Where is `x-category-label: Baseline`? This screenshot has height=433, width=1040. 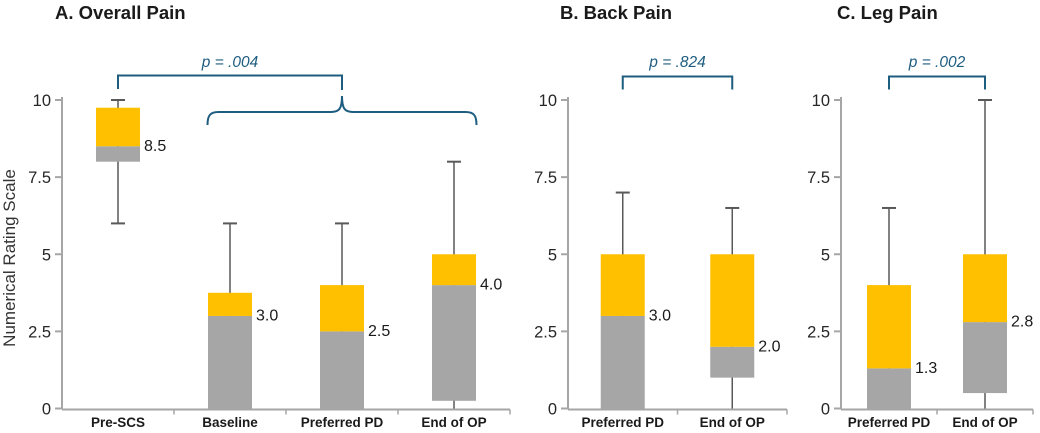 x-category-label: Baseline is located at coordinates (230, 422).